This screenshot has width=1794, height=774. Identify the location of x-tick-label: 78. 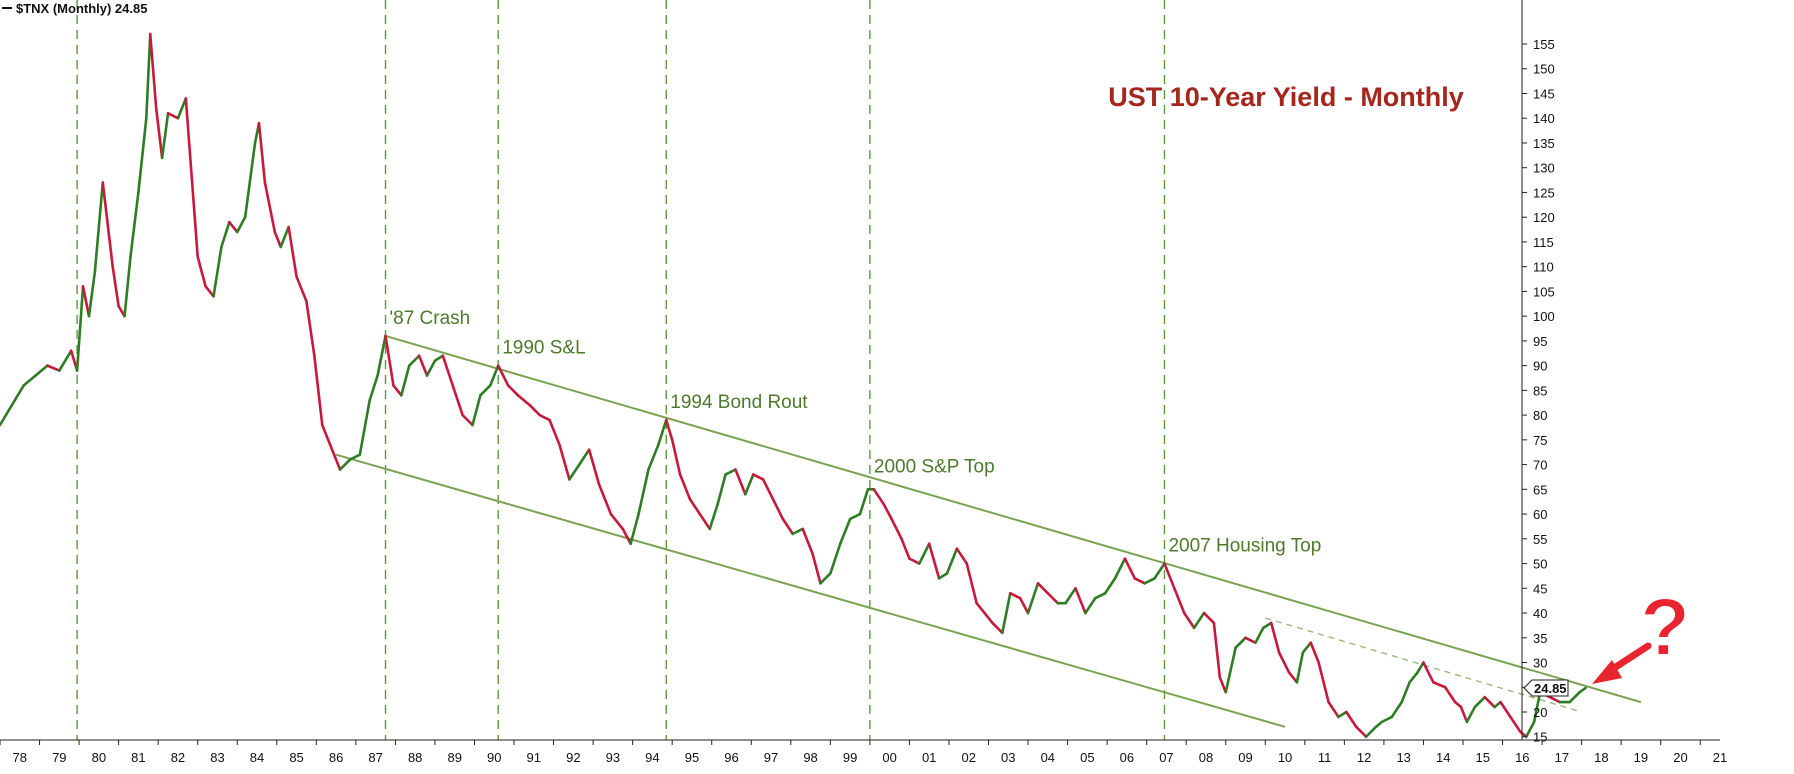
(20, 757).